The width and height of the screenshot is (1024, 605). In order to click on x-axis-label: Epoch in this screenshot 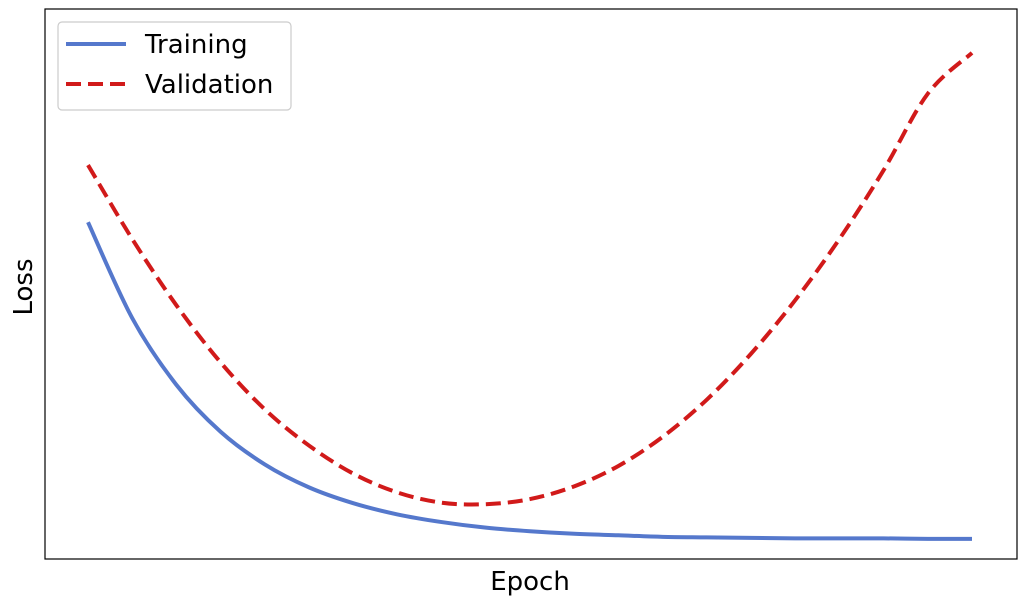, I will do `click(530, 582)`.